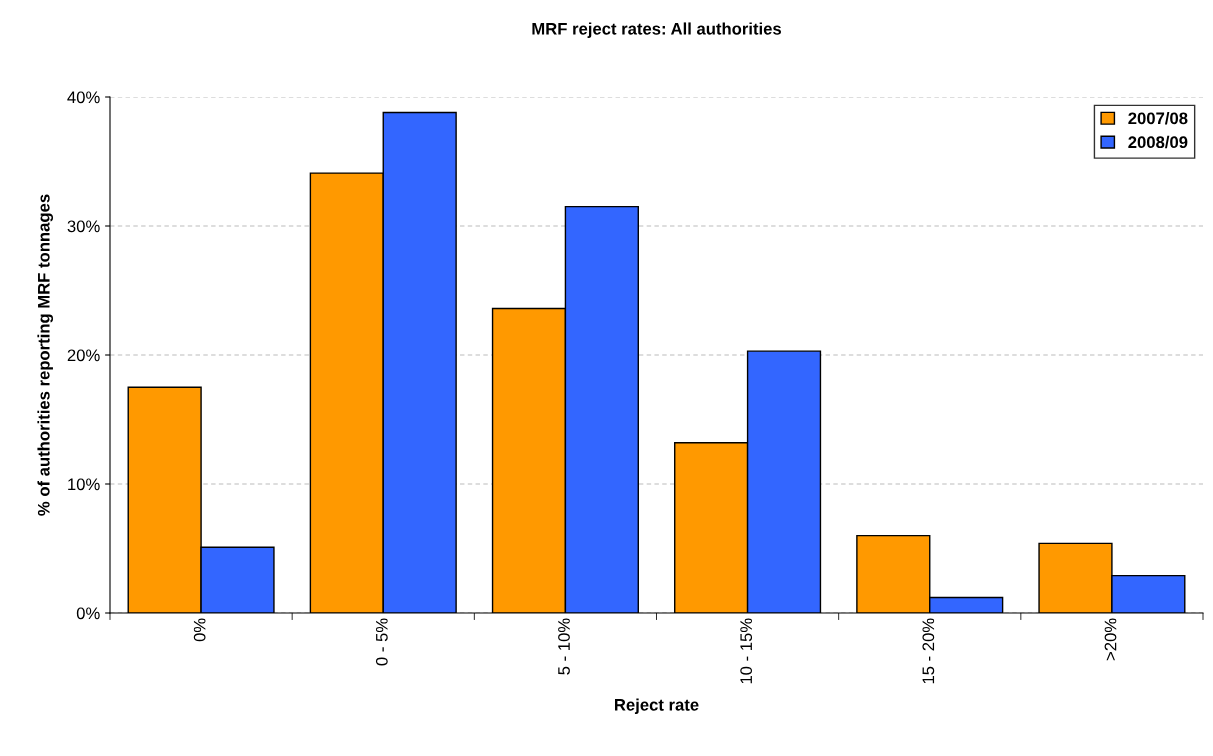 This screenshot has height=756, width=1213. What do you see at coordinates (45, 355) in the screenshot?
I see `y-axis-title: % of authorities reporting MRF tonnages` at bounding box center [45, 355].